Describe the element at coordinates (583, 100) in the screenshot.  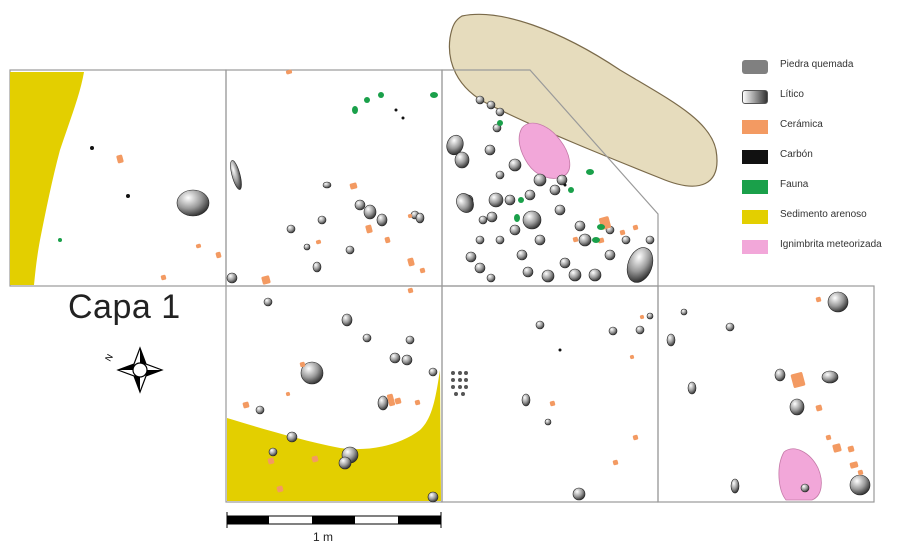
I see `large-boulder` at that location.